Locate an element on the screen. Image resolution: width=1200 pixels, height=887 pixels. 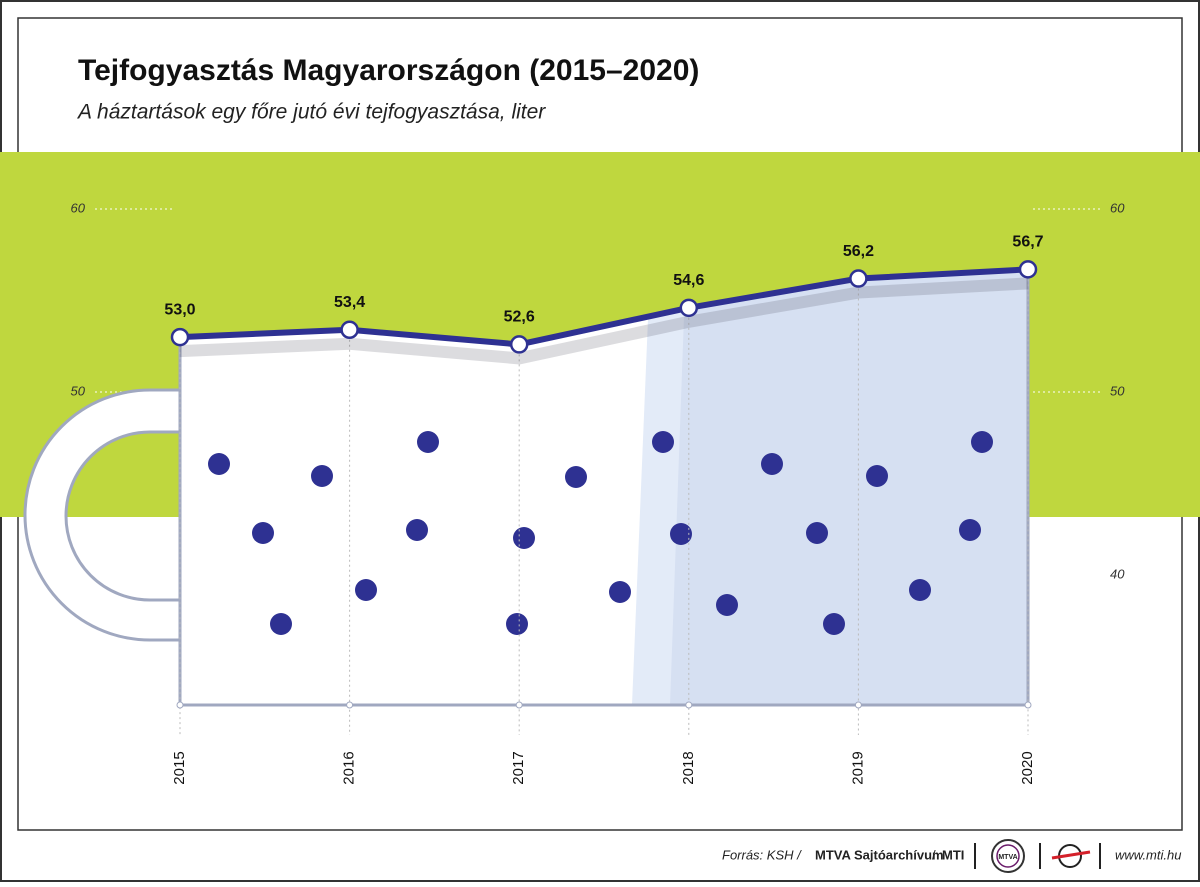
x-tick-label: 2015 is located at coordinates (179, 767).